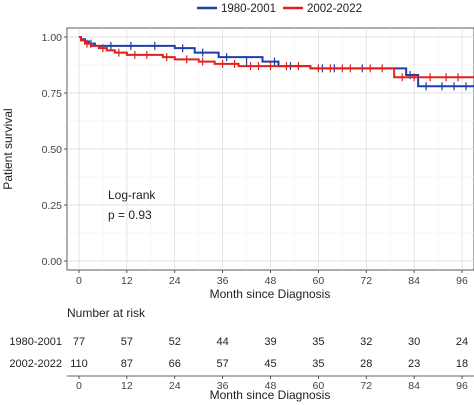 The width and height of the screenshot is (474, 405). Describe the element at coordinates (276, 63) in the screenshot. I see `survival-curves` at that location.